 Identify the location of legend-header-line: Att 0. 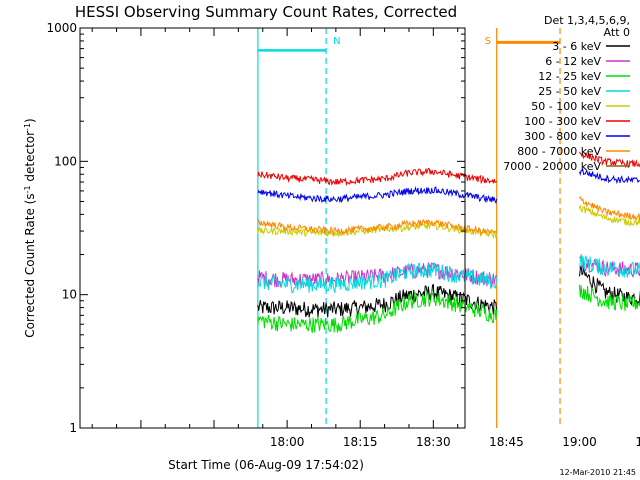
(617, 32).